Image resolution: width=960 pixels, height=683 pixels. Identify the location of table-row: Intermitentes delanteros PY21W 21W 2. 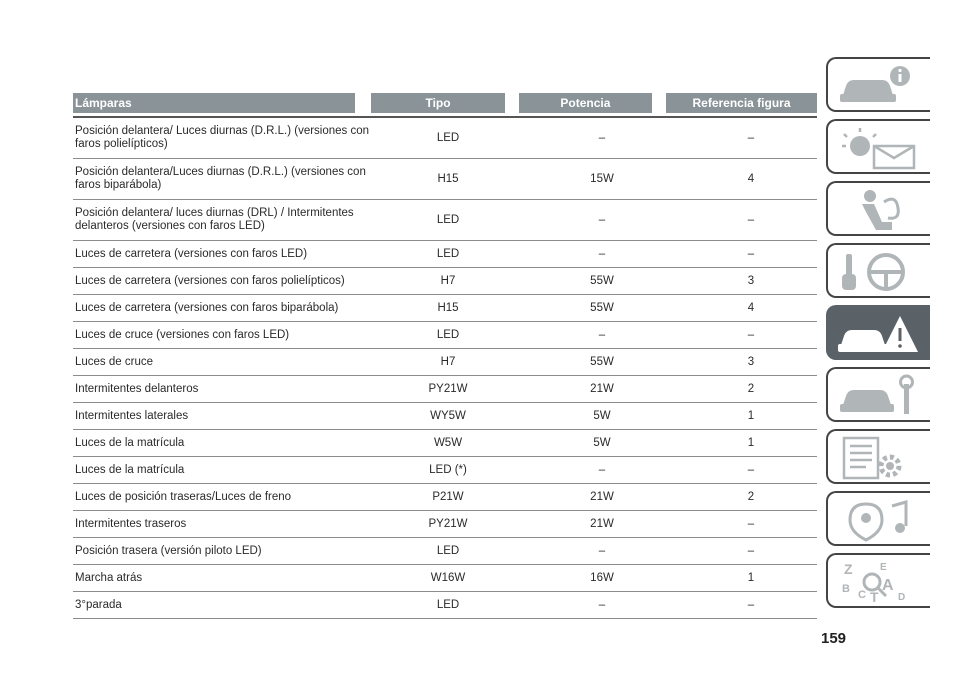
(445, 389).